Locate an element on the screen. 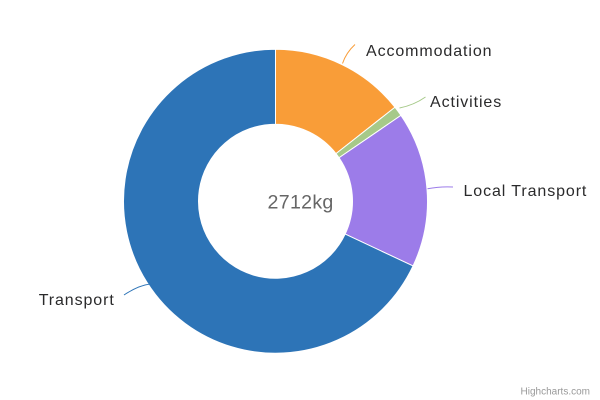 The image size is (600, 400). svg-text: Activities is located at coordinates (466, 102).